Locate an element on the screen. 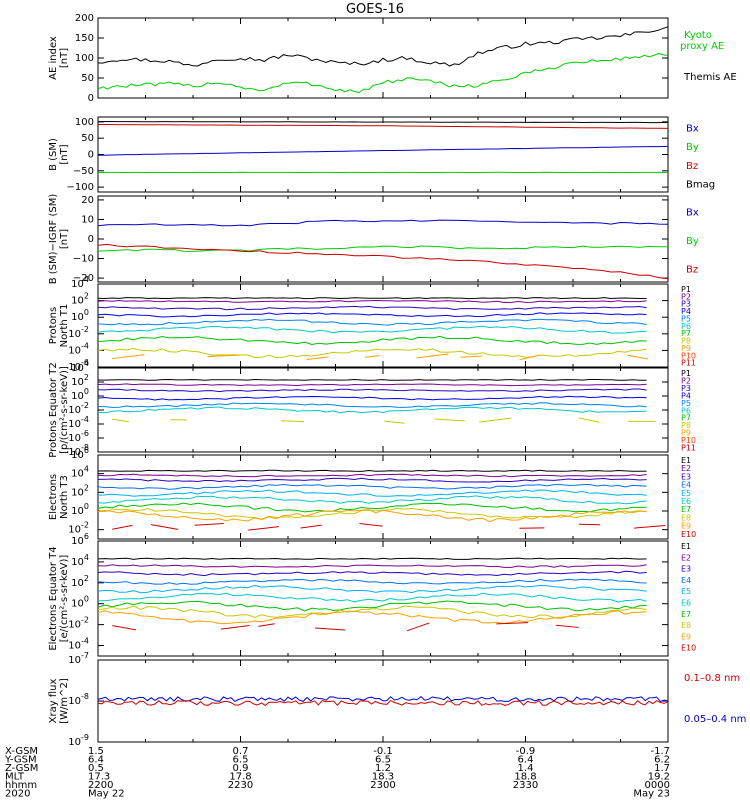 The image size is (750, 800). time-row-value: 1.5 is located at coordinates (96, 751).